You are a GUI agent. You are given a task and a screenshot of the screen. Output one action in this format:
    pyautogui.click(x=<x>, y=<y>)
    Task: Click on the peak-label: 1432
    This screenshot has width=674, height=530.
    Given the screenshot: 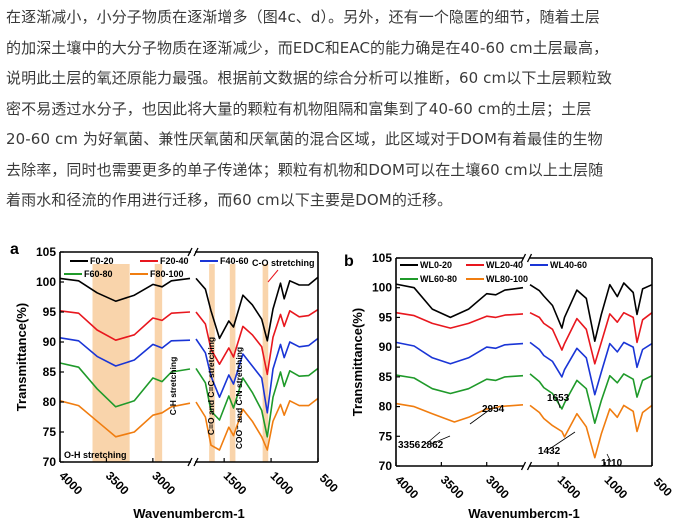 What is the action you would take?
    pyautogui.click(x=549, y=451)
    